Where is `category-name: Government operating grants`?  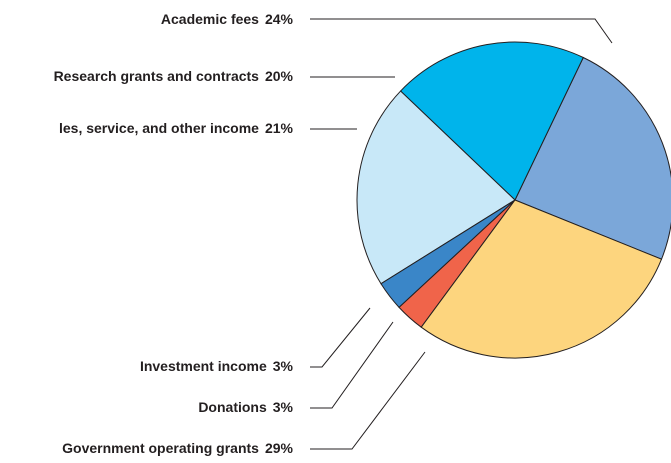 category-name: Government operating grants is located at coordinates (160, 448).